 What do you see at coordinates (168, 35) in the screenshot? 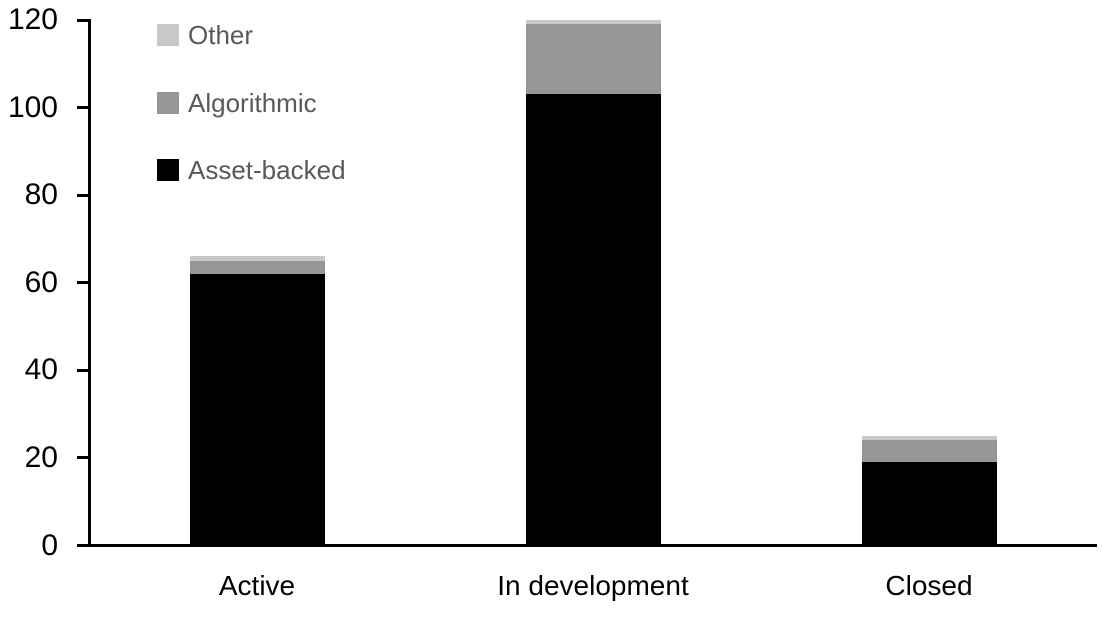
I see `legend-swatch-other` at bounding box center [168, 35].